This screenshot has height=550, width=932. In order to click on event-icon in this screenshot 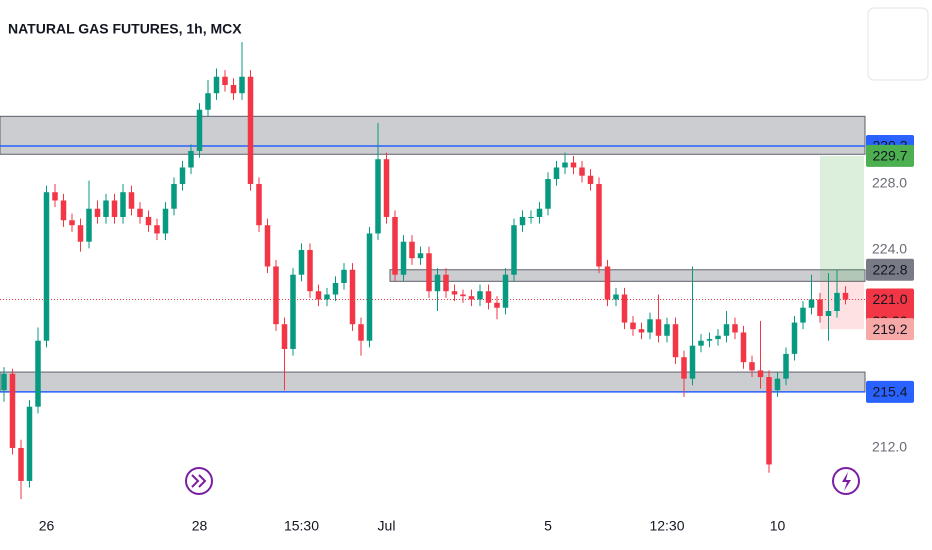, I will do `click(846, 481)`.